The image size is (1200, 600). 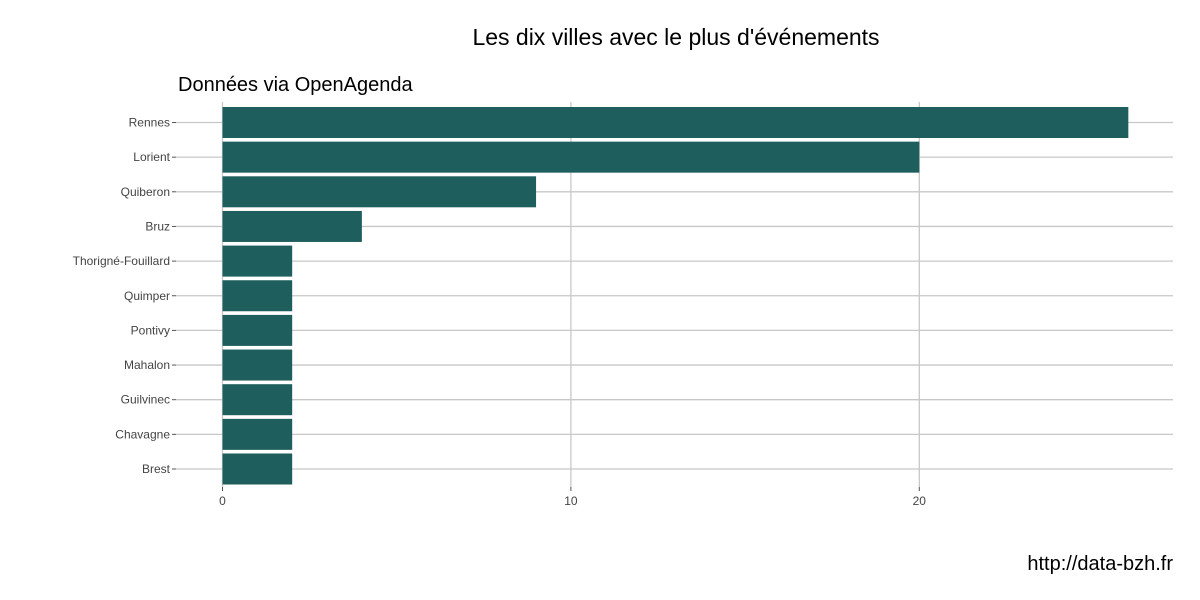 What do you see at coordinates (257, 469) in the screenshot?
I see `bar-brest` at bounding box center [257, 469].